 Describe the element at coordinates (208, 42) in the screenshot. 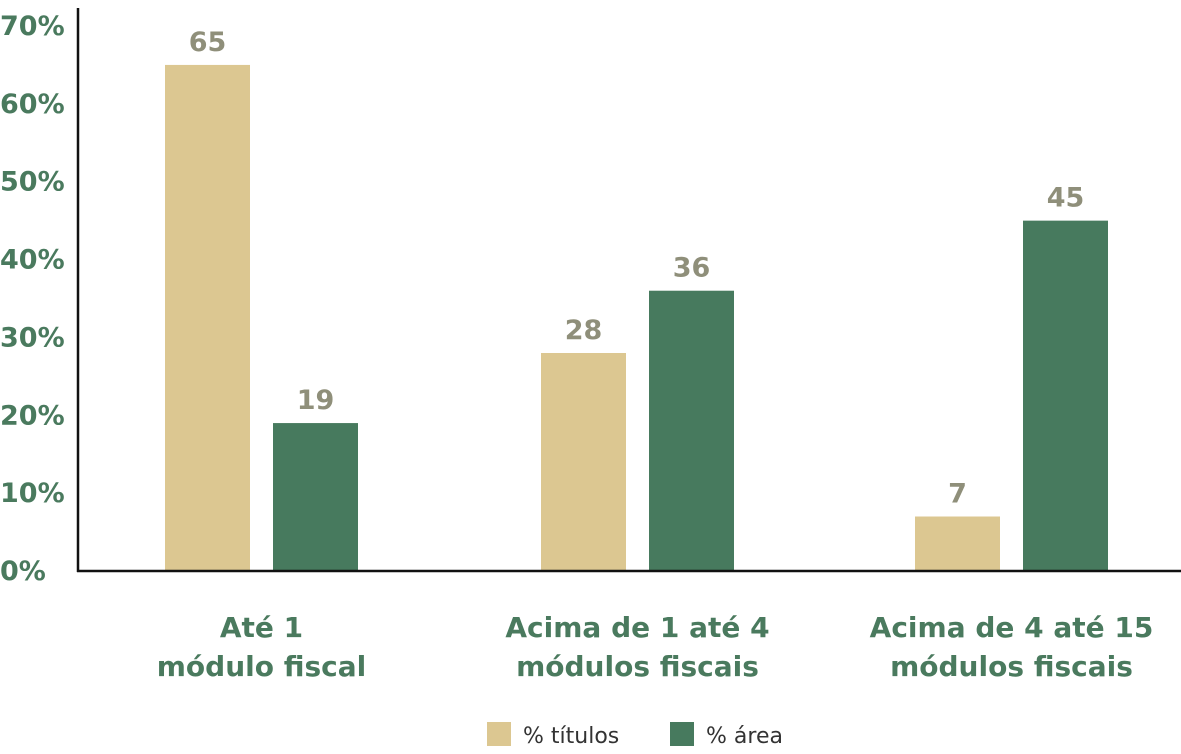

I see `data-label: 65` at that location.